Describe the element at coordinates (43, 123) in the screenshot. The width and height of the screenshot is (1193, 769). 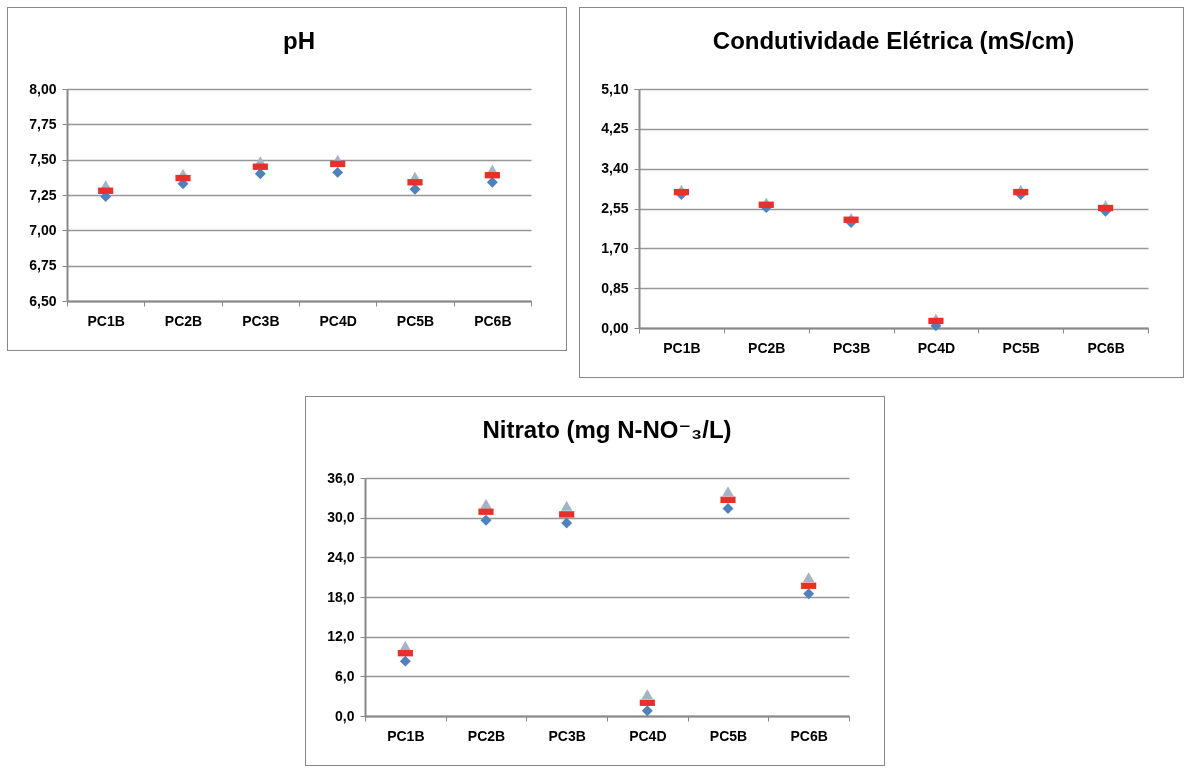
I see `y-tick-label: 7,75` at that location.